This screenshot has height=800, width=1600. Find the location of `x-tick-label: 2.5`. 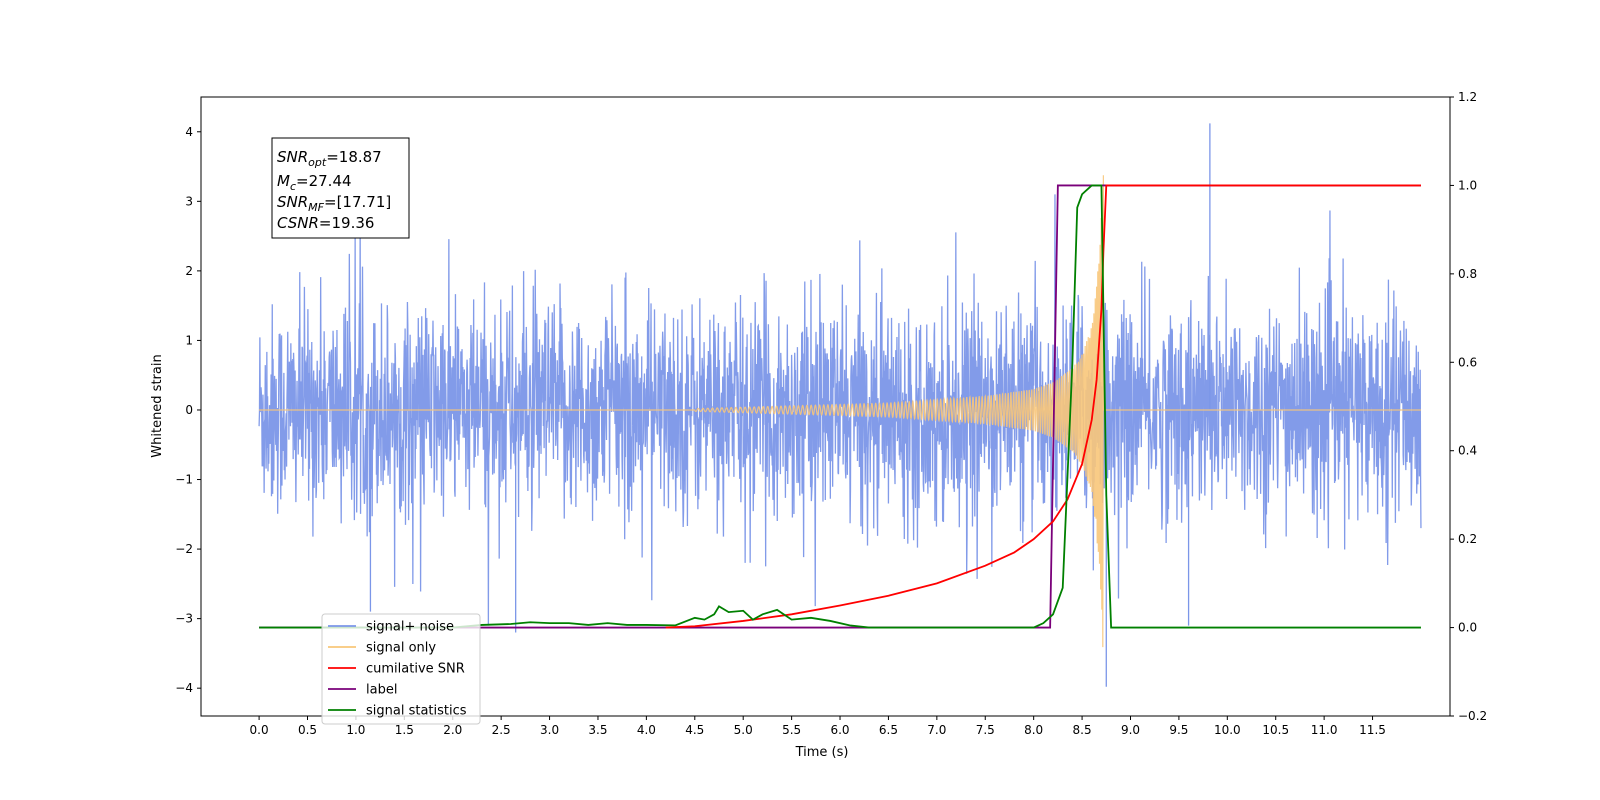

x-tick-label: 2.5 is located at coordinates (501, 730).